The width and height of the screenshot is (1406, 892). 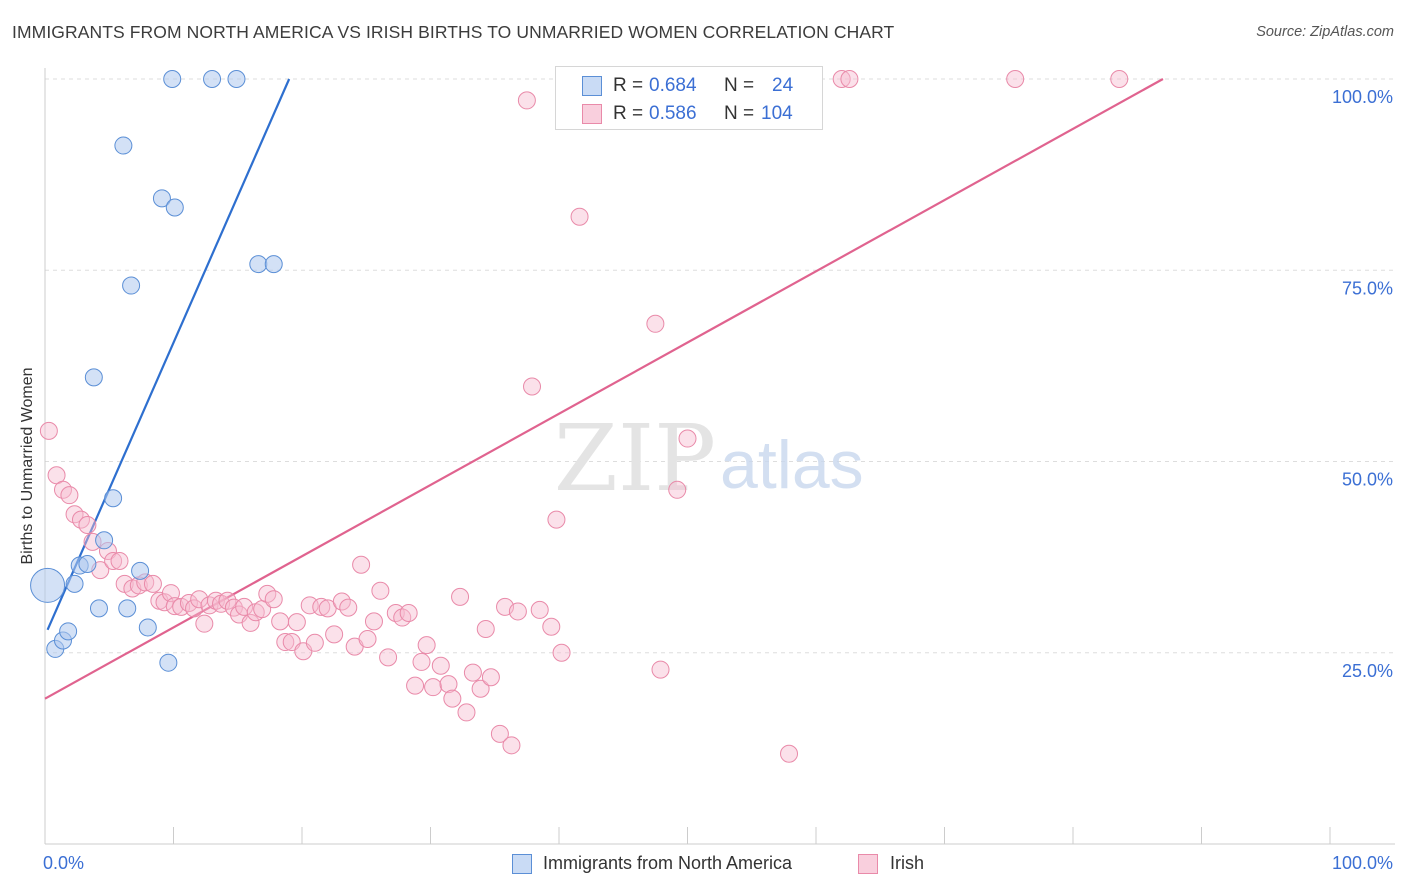 I want to click on r-value: 0.684, so click(x=673, y=85).